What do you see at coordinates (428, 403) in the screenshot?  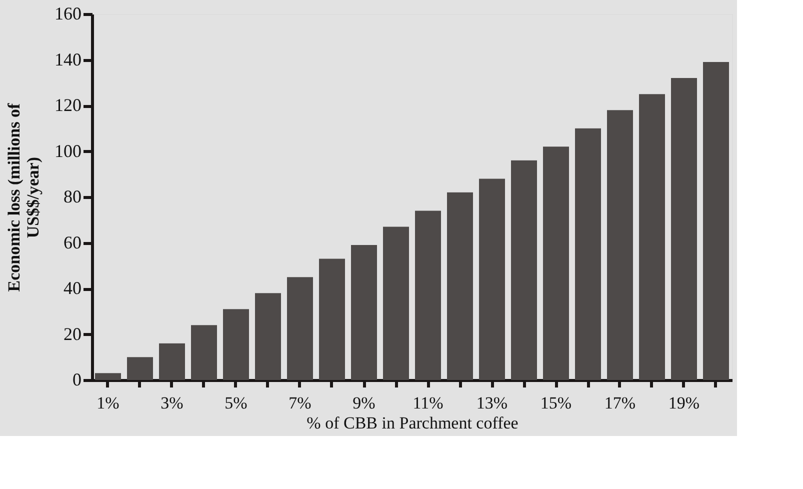 I see `x-tick-label: 11%` at bounding box center [428, 403].